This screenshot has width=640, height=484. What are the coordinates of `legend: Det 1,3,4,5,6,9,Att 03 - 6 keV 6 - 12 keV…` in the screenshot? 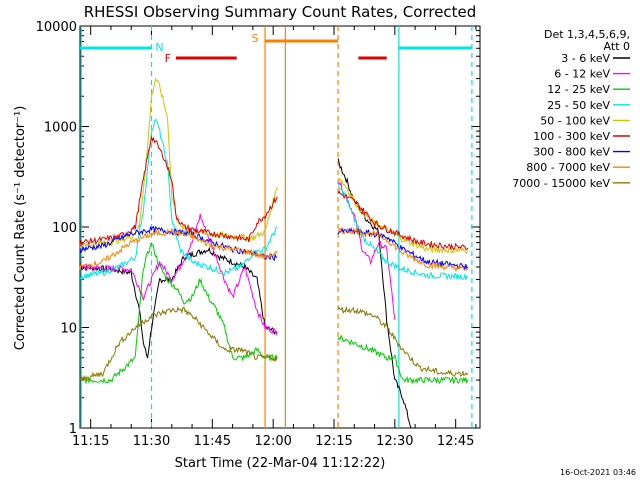 It's located at (571, 109).